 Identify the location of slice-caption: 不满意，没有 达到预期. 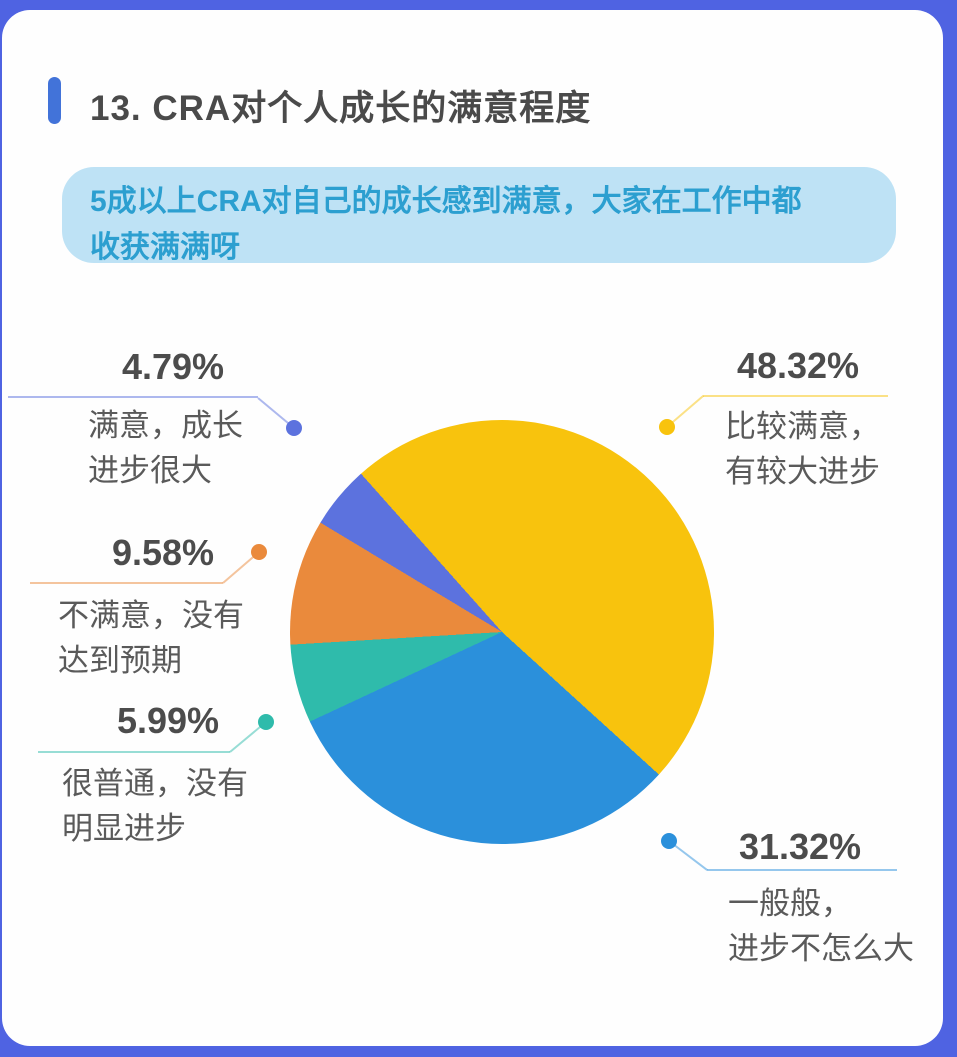
(151, 638).